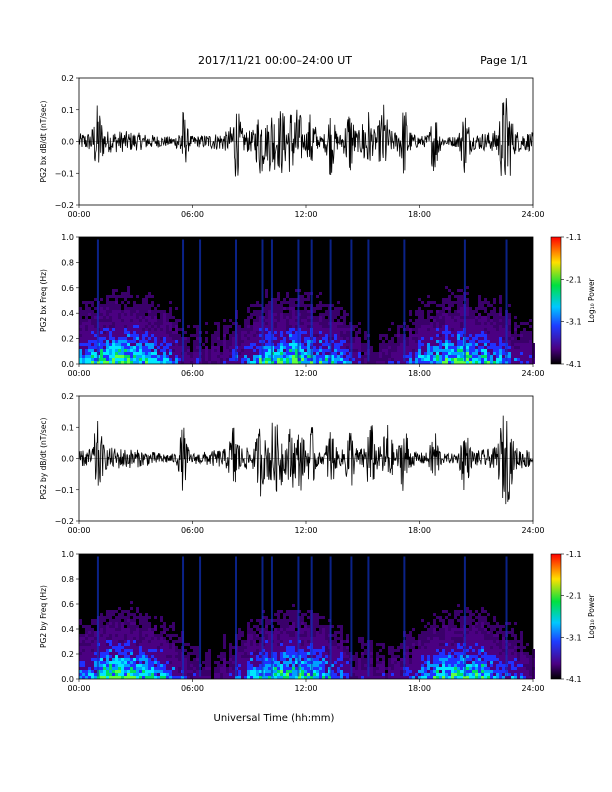 This screenshot has height=792, width=612. I want to click on bx-spectrogram-x-tick-label: 06:00, so click(192, 373).